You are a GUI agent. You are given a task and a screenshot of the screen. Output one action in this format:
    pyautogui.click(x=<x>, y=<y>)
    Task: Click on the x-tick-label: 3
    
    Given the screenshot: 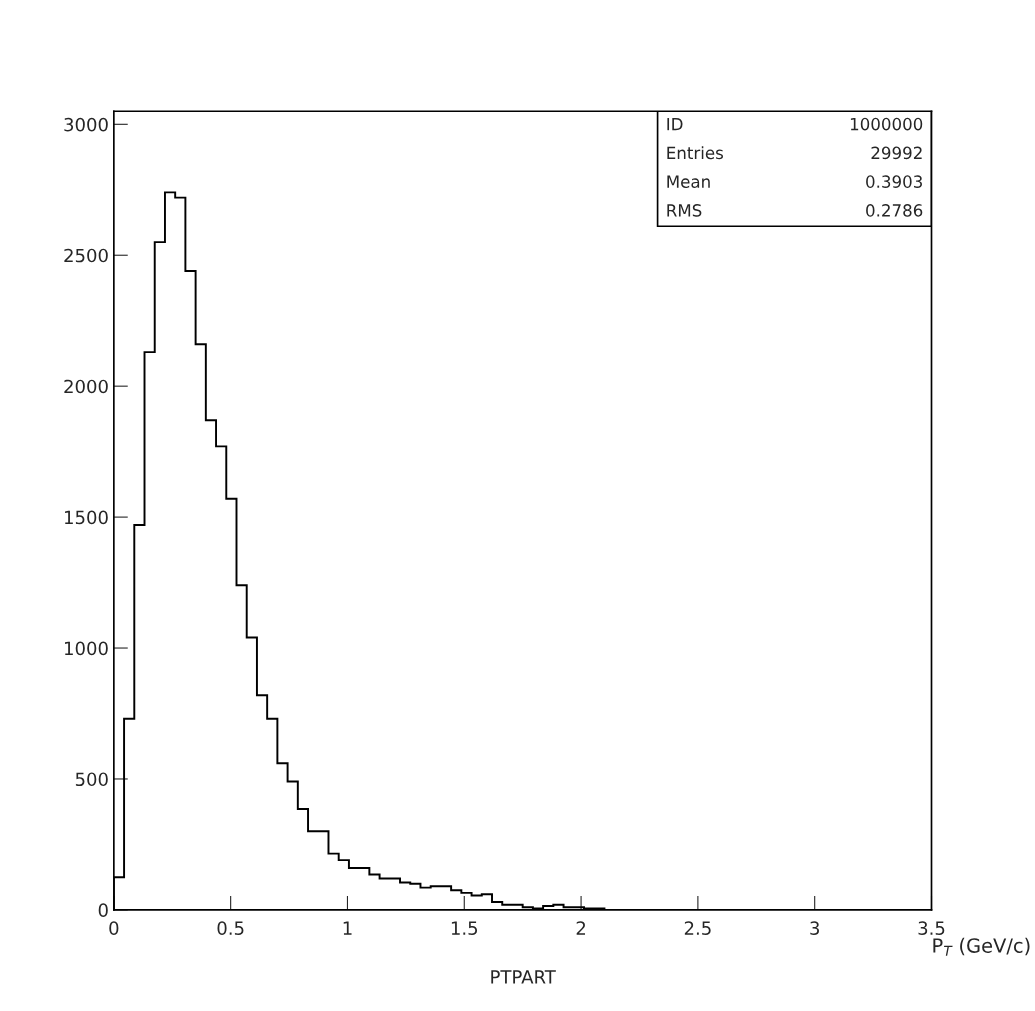 What is the action you would take?
    pyautogui.click(x=814, y=928)
    